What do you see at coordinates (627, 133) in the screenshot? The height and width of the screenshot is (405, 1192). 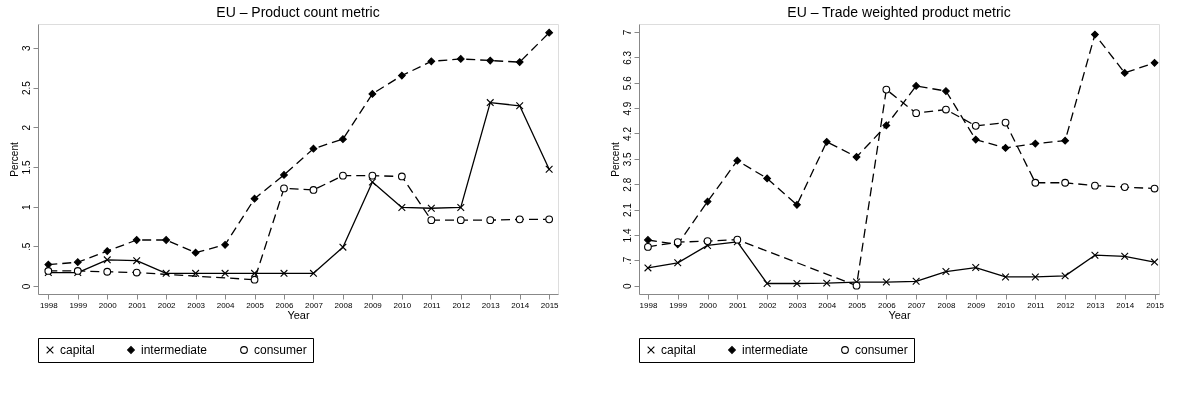 I see `y-tick-label: 4.2` at bounding box center [627, 133].